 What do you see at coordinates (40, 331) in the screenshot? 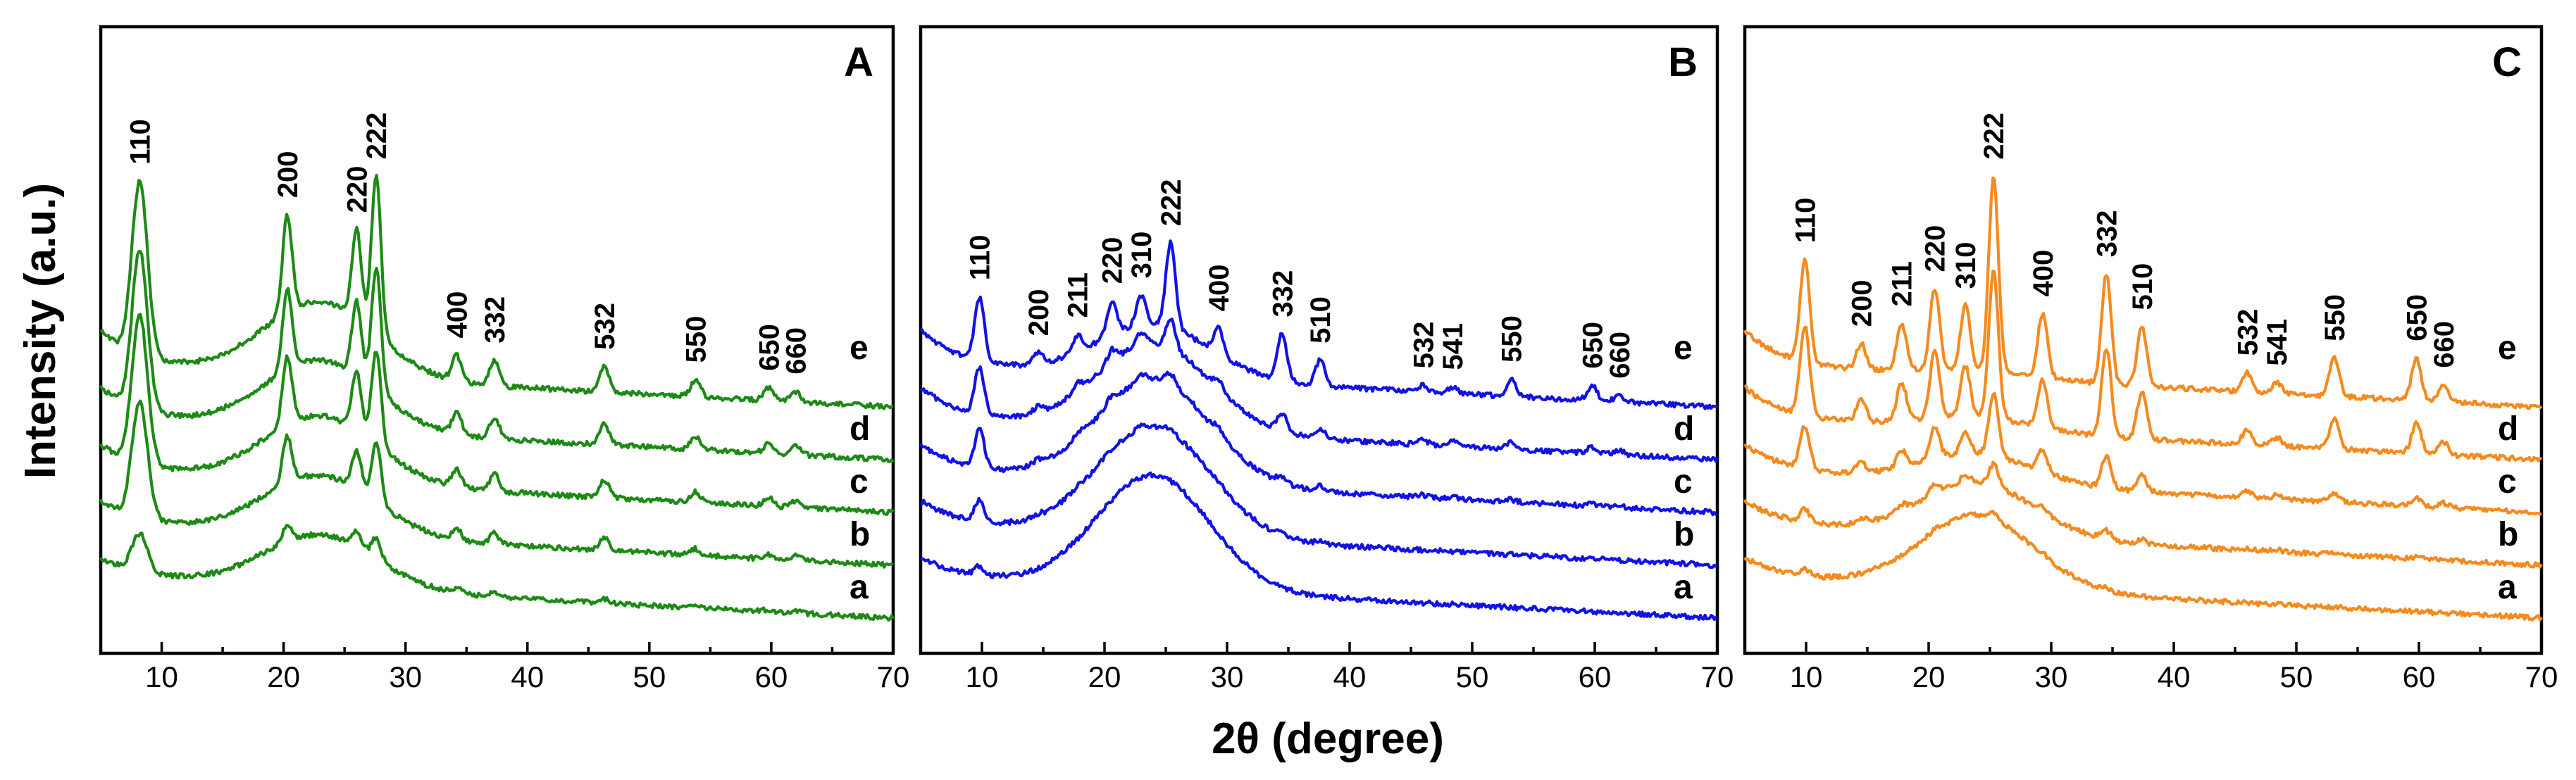
I see `y-axis-label: Intensity (a.u.)` at bounding box center [40, 331].